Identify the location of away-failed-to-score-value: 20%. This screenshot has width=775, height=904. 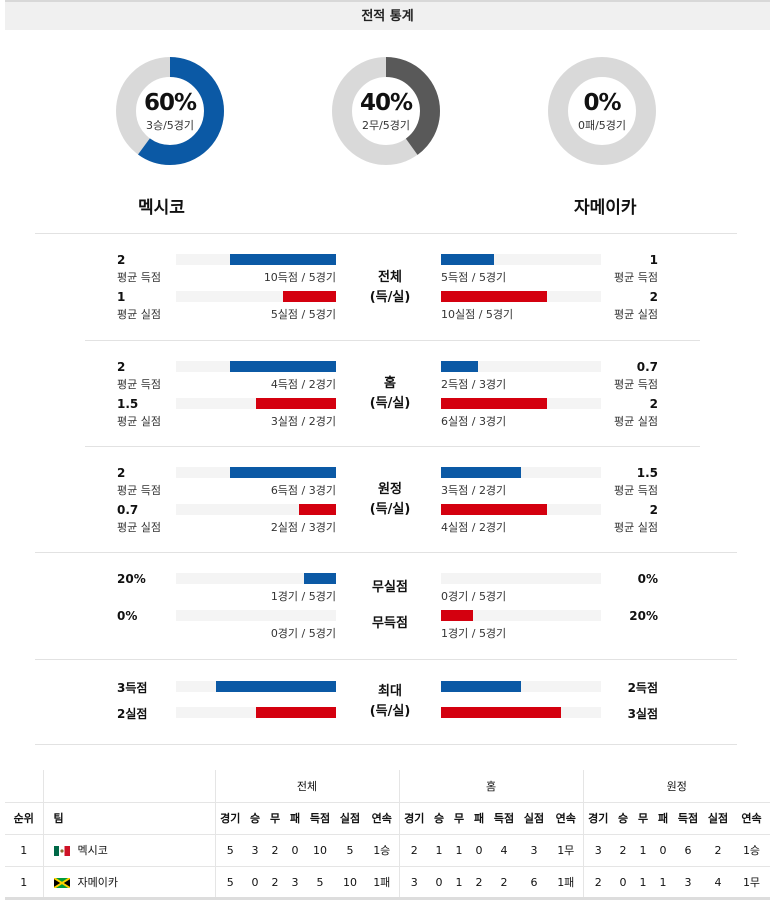
(643, 616).